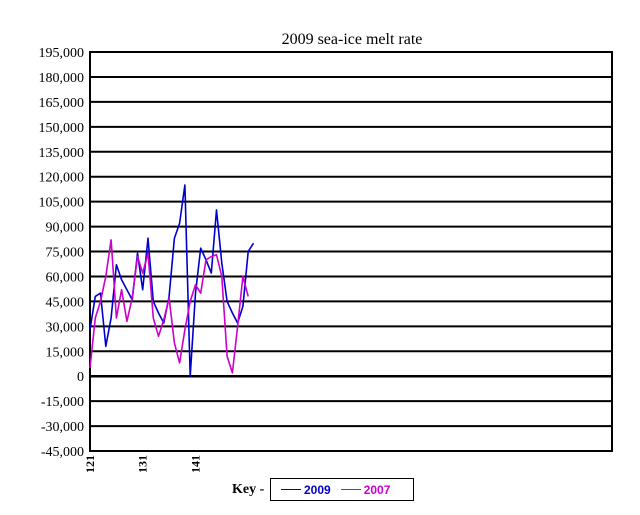 The width and height of the screenshot is (640, 515). Describe the element at coordinates (65, 277) in the screenshot. I see `y-tick-label: 60,000` at that location.